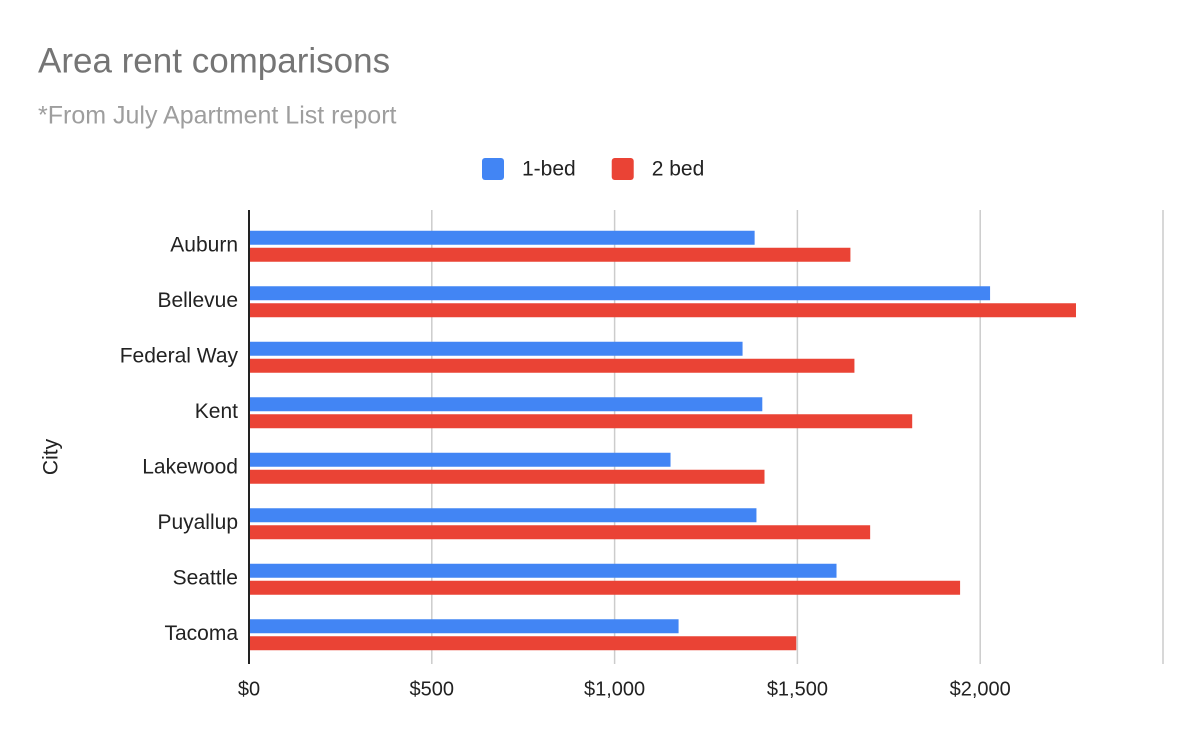 This screenshot has width=1200, height=747. I want to click on x-tick-label: $500, so click(432, 689).